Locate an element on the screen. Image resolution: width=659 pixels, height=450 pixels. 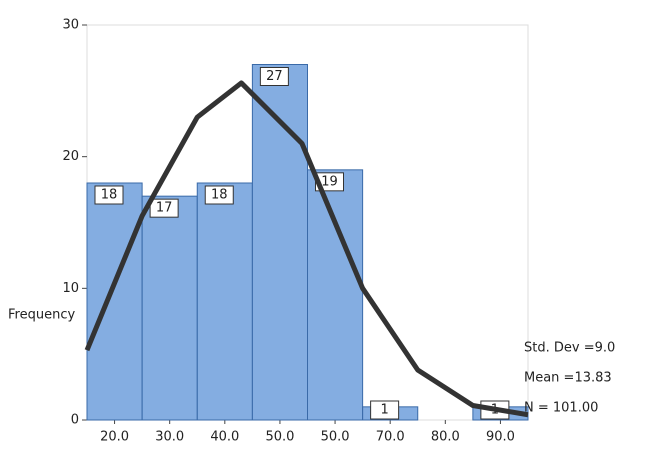
annotation: Mean =13.83 is located at coordinates (568, 378).